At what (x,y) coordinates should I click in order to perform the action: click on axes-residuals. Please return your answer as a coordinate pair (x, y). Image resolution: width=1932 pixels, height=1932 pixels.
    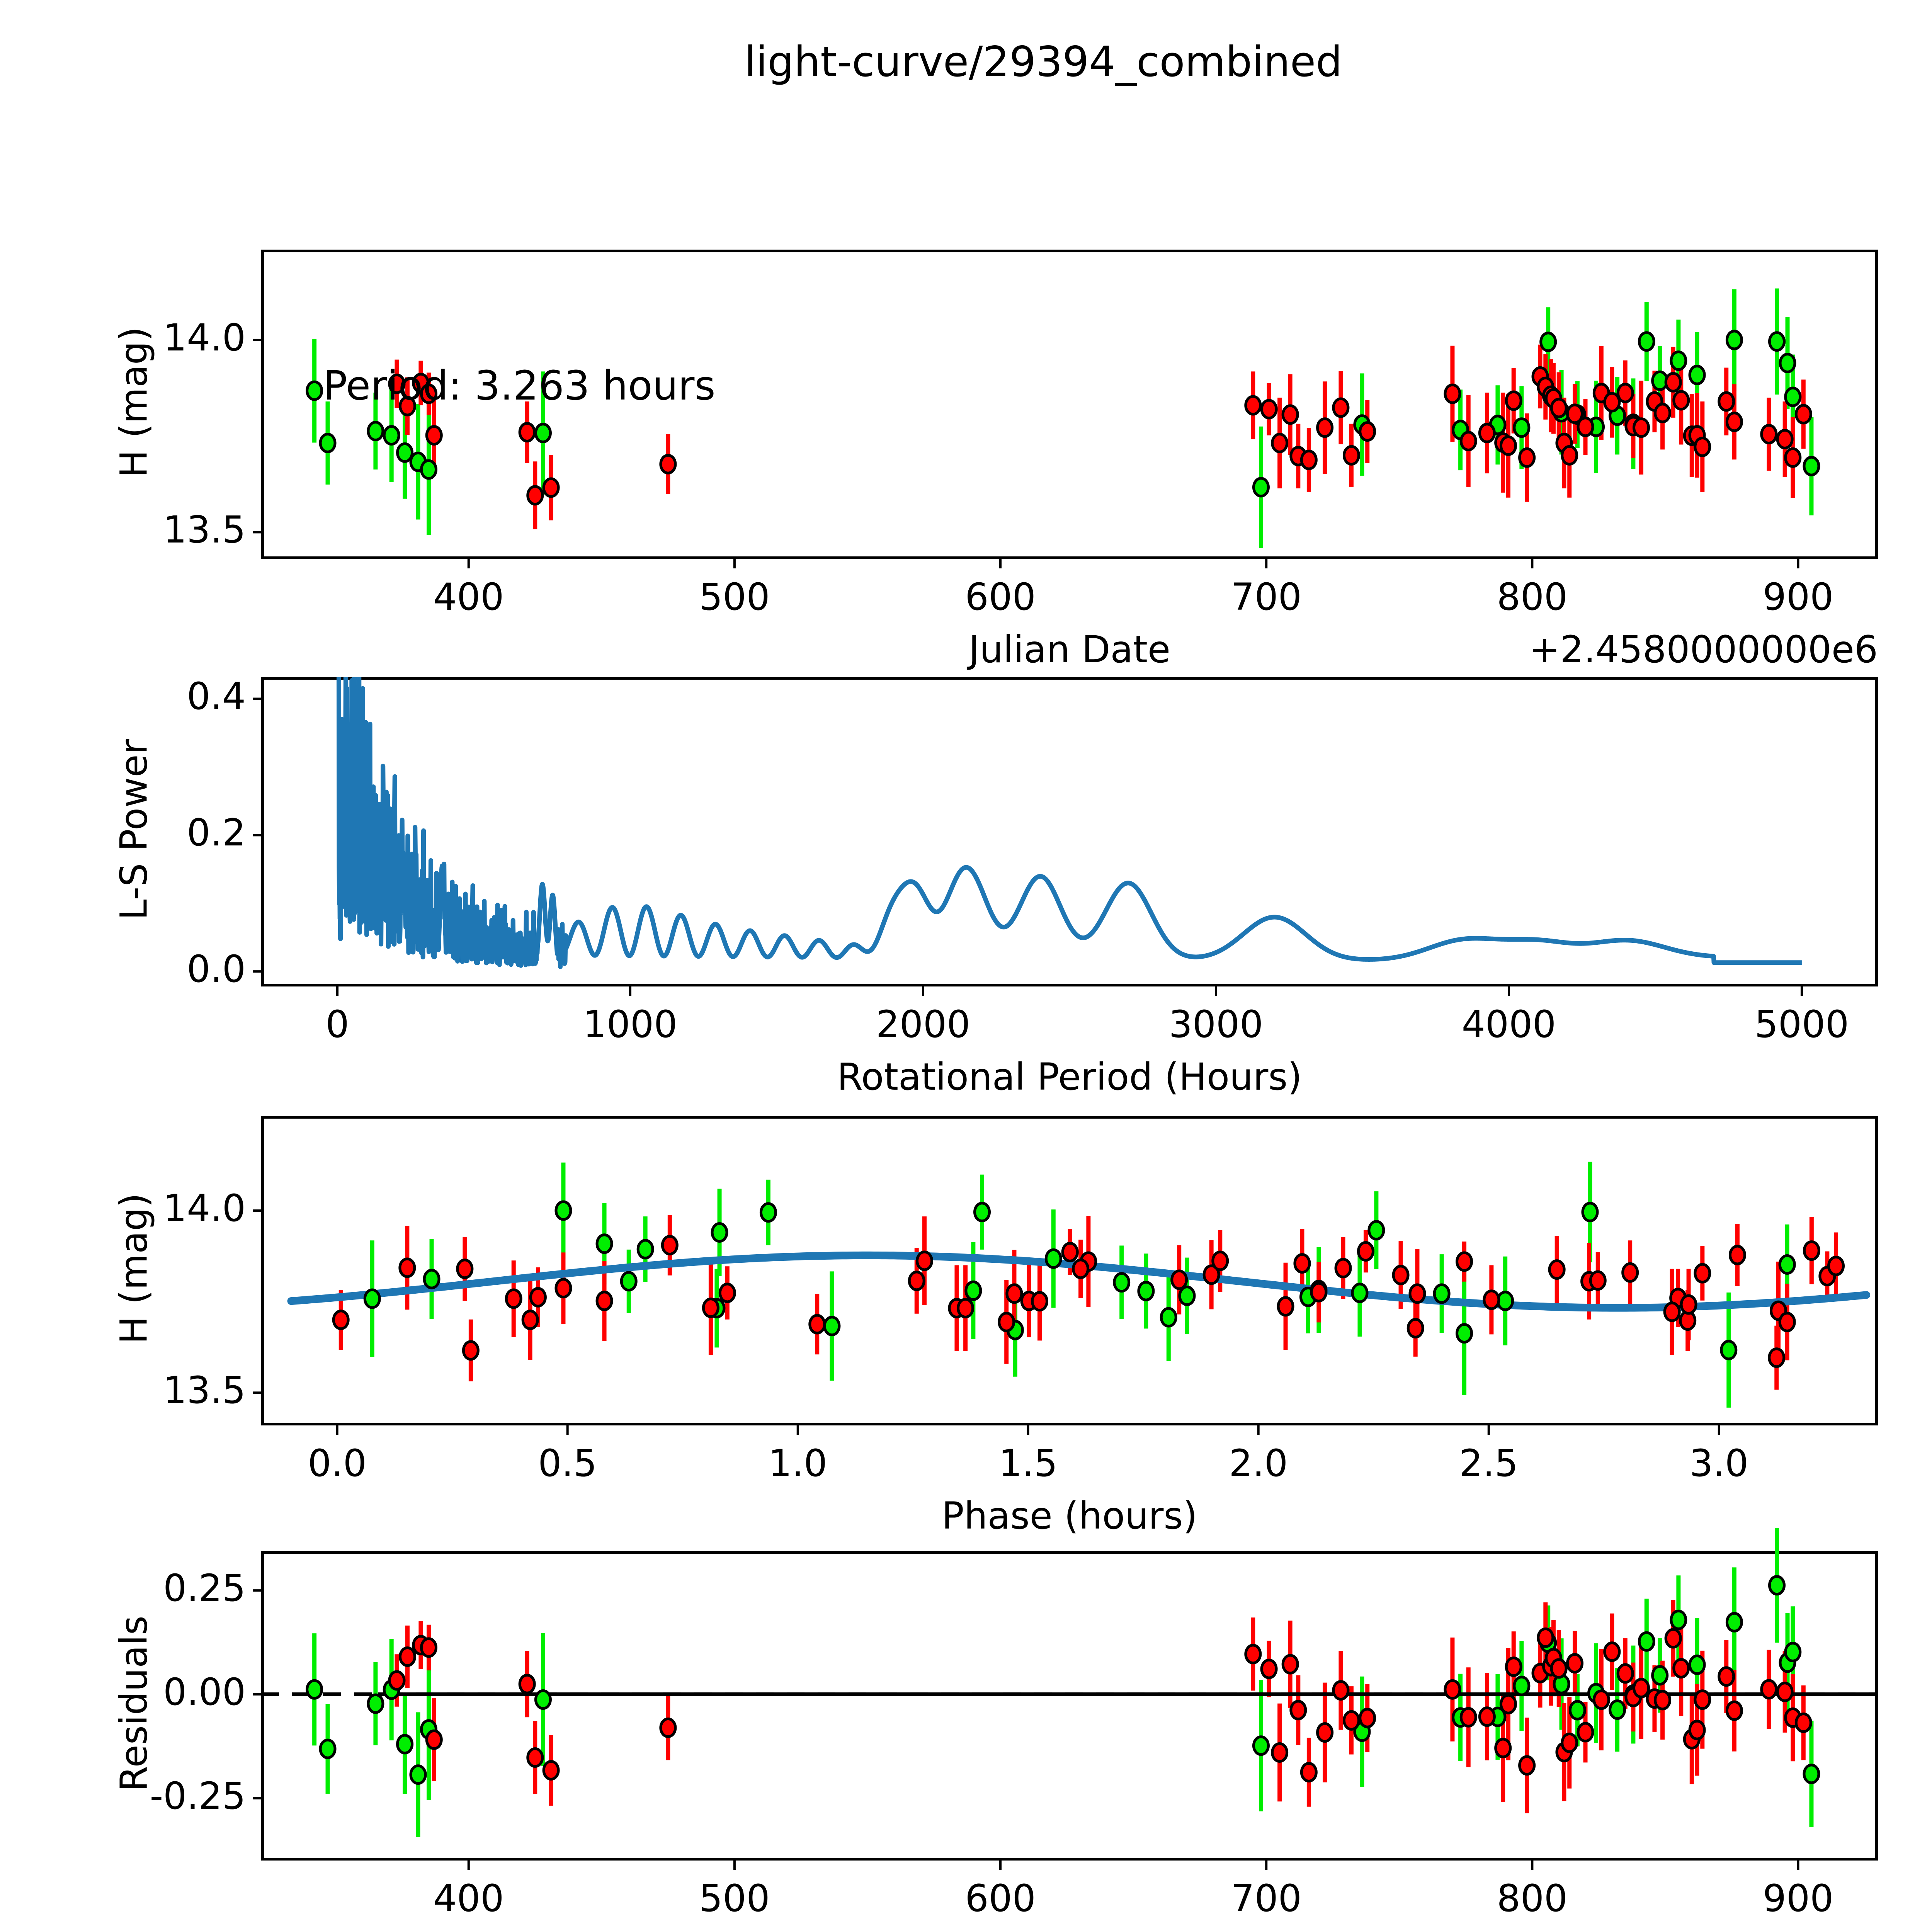
    Looking at the image, I should click on (1070, 1706).